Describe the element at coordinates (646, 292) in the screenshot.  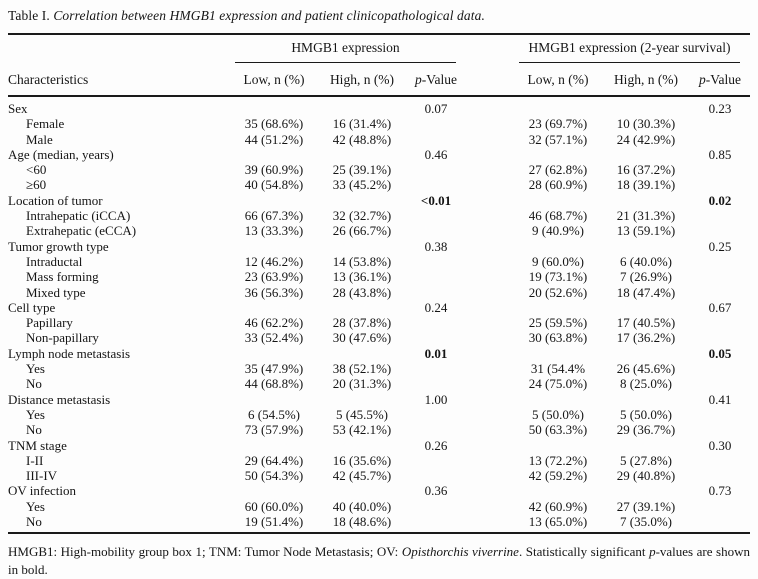
I see `high-cell: 18 (47.4%)` at that location.